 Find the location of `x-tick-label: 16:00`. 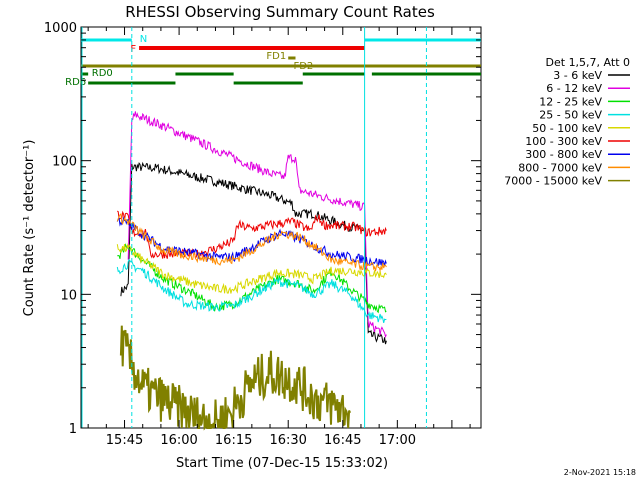

x-tick-label: 16:00 is located at coordinates (178, 440).